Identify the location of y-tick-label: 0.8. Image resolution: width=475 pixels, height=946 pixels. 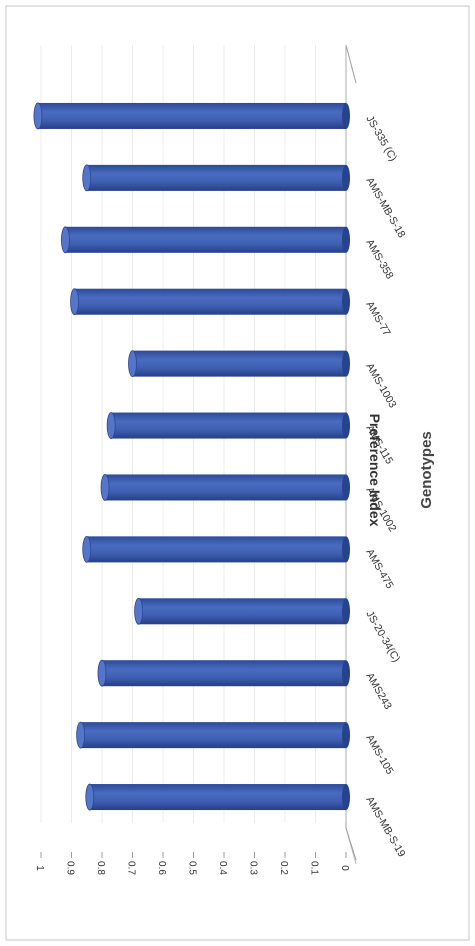
(100, 868).